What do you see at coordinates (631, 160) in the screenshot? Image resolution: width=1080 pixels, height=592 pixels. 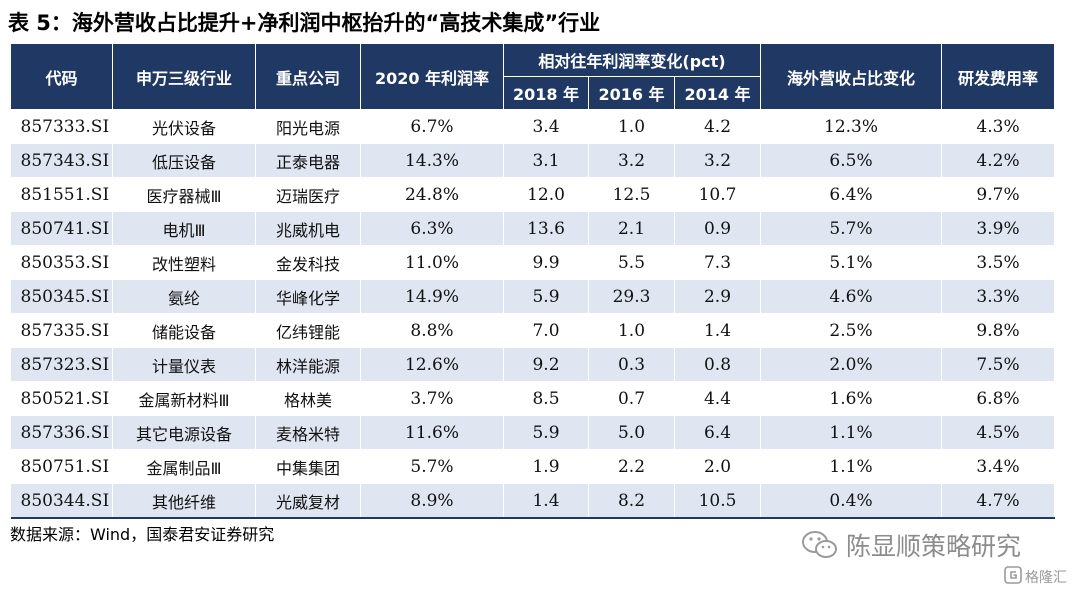 I see `cell-change-2016: 3.2` at bounding box center [631, 160].